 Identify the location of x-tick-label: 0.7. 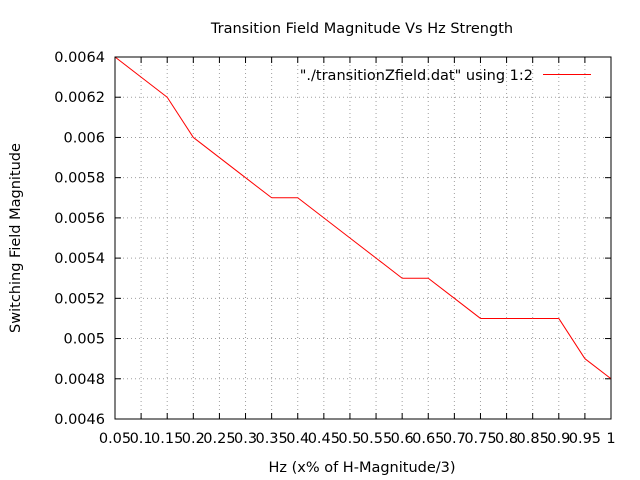
(454, 439).